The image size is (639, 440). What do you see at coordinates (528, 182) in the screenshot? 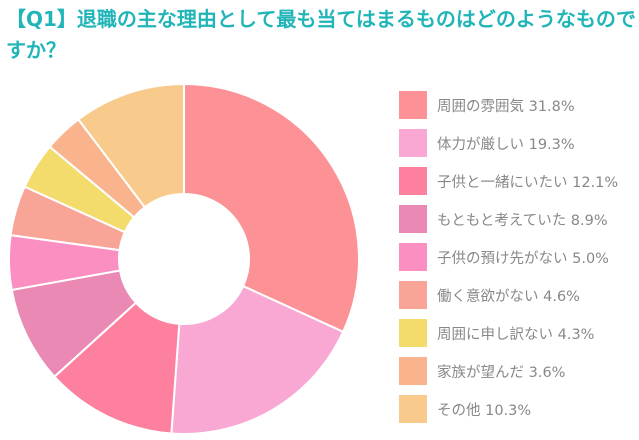
I see `legend-label: 子供と一緒にいたい 12.1%` at bounding box center [528, 182].